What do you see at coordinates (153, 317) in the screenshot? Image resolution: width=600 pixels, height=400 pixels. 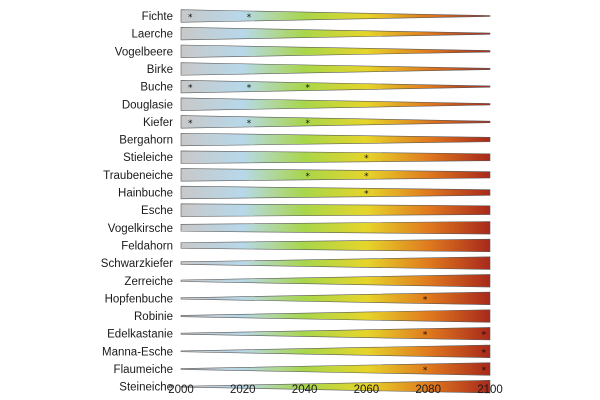 I see `species-label: Robinie` at bounding box center [153, 317].